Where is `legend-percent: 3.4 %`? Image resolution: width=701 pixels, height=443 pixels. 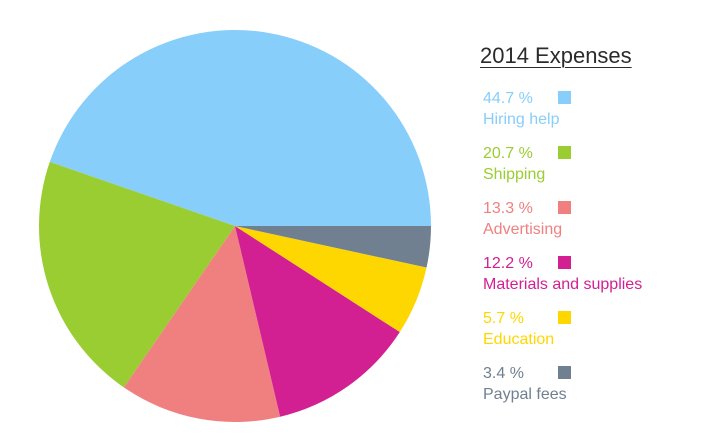 legend-percent: 3.4 % is located at coordinates (503, 373).